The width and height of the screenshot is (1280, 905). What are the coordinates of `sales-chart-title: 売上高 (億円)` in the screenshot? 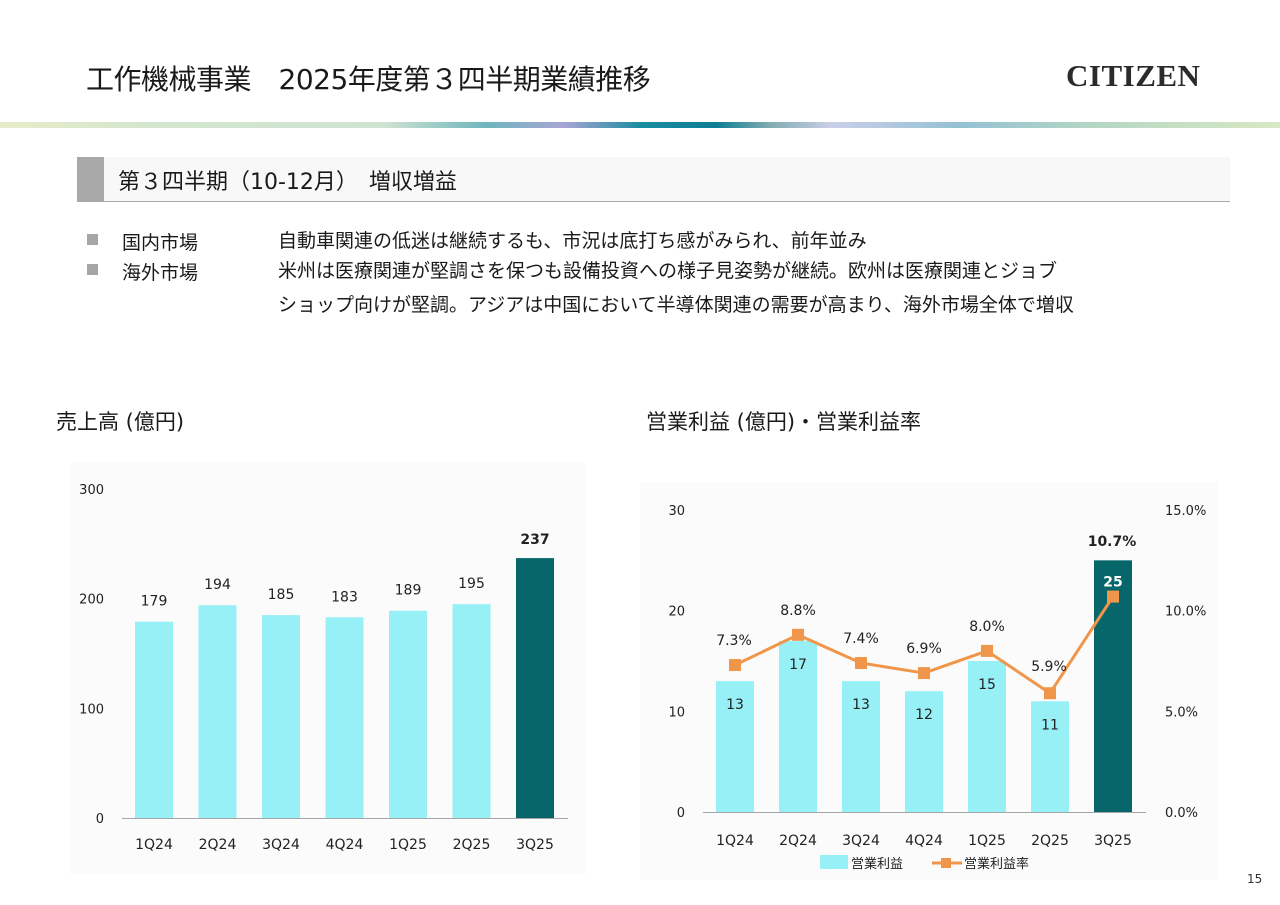 It's located at (120, 422).